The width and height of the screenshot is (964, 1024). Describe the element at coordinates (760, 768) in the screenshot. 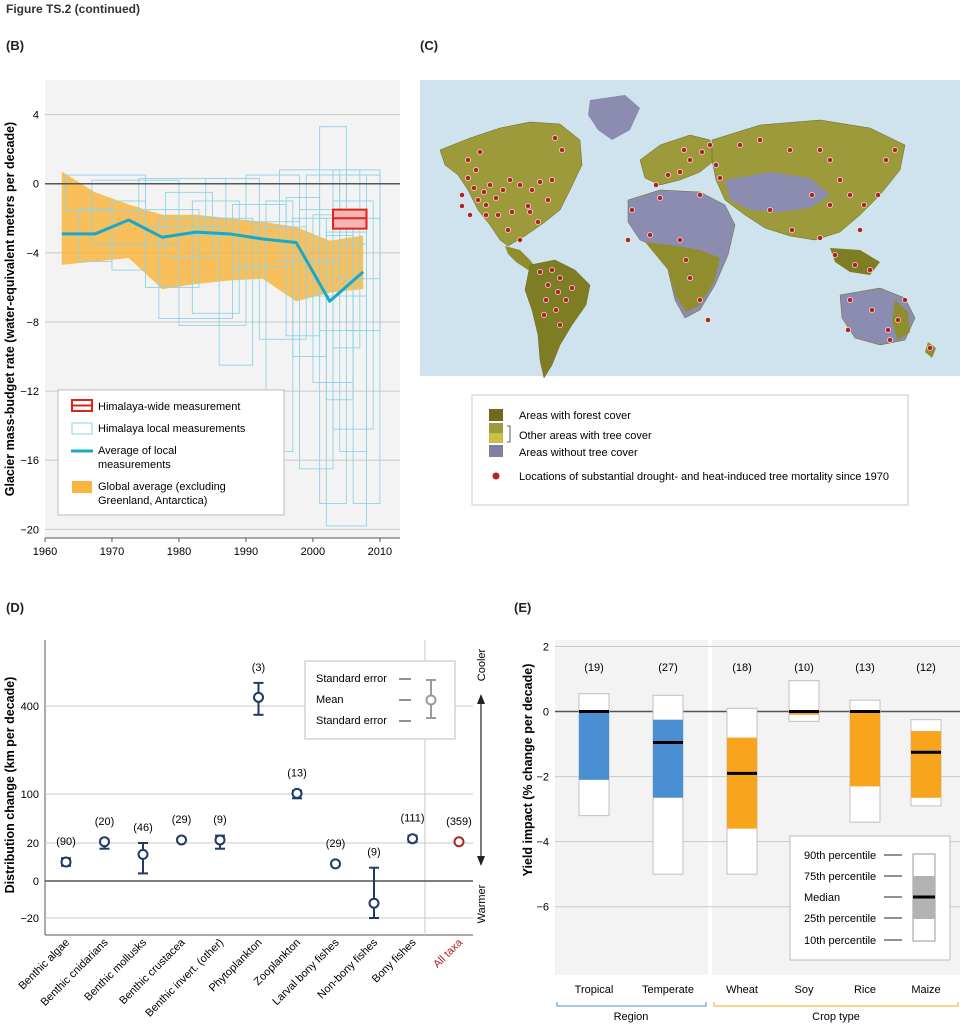

I see `panel-e-bars: (19) (27) (18) (10) (13) (12)` at that location.